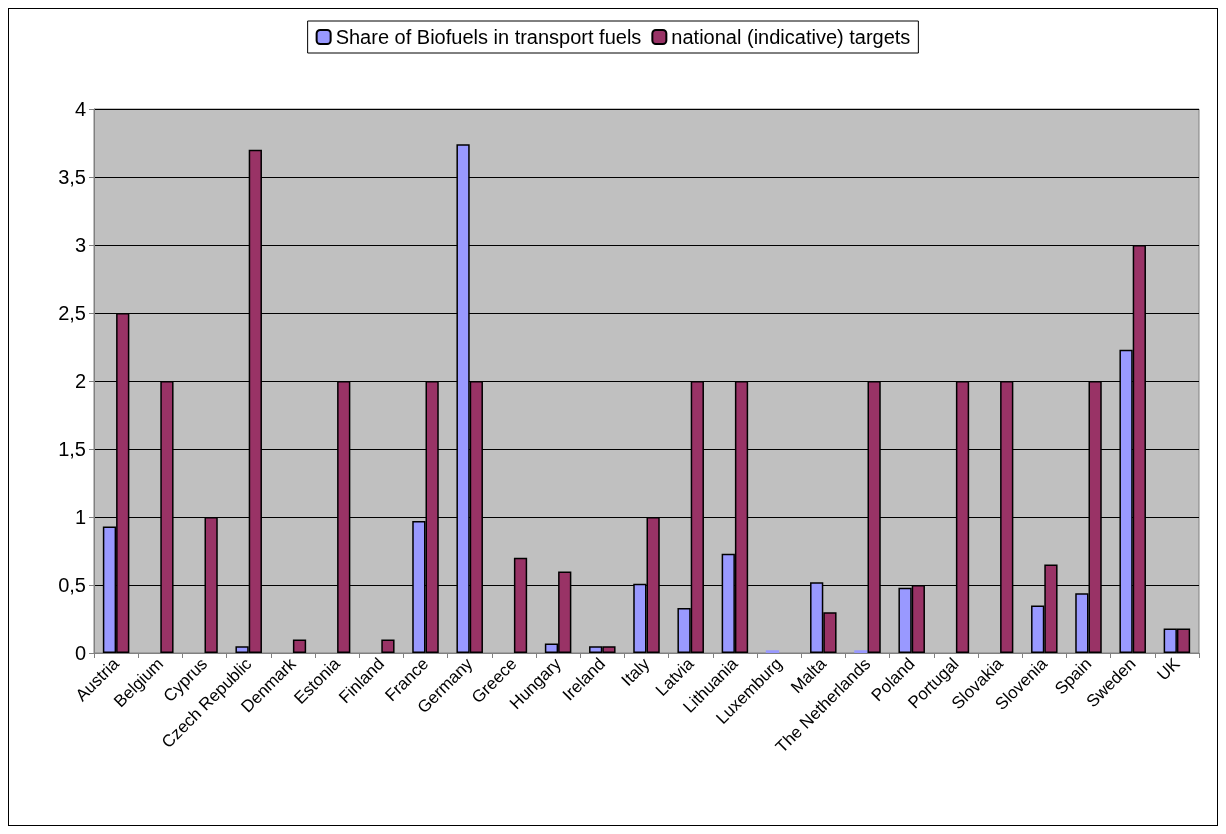  Describe the element at coordinates (80, 109) in the screenshot. I see `y-tick-label: 4` at that location.